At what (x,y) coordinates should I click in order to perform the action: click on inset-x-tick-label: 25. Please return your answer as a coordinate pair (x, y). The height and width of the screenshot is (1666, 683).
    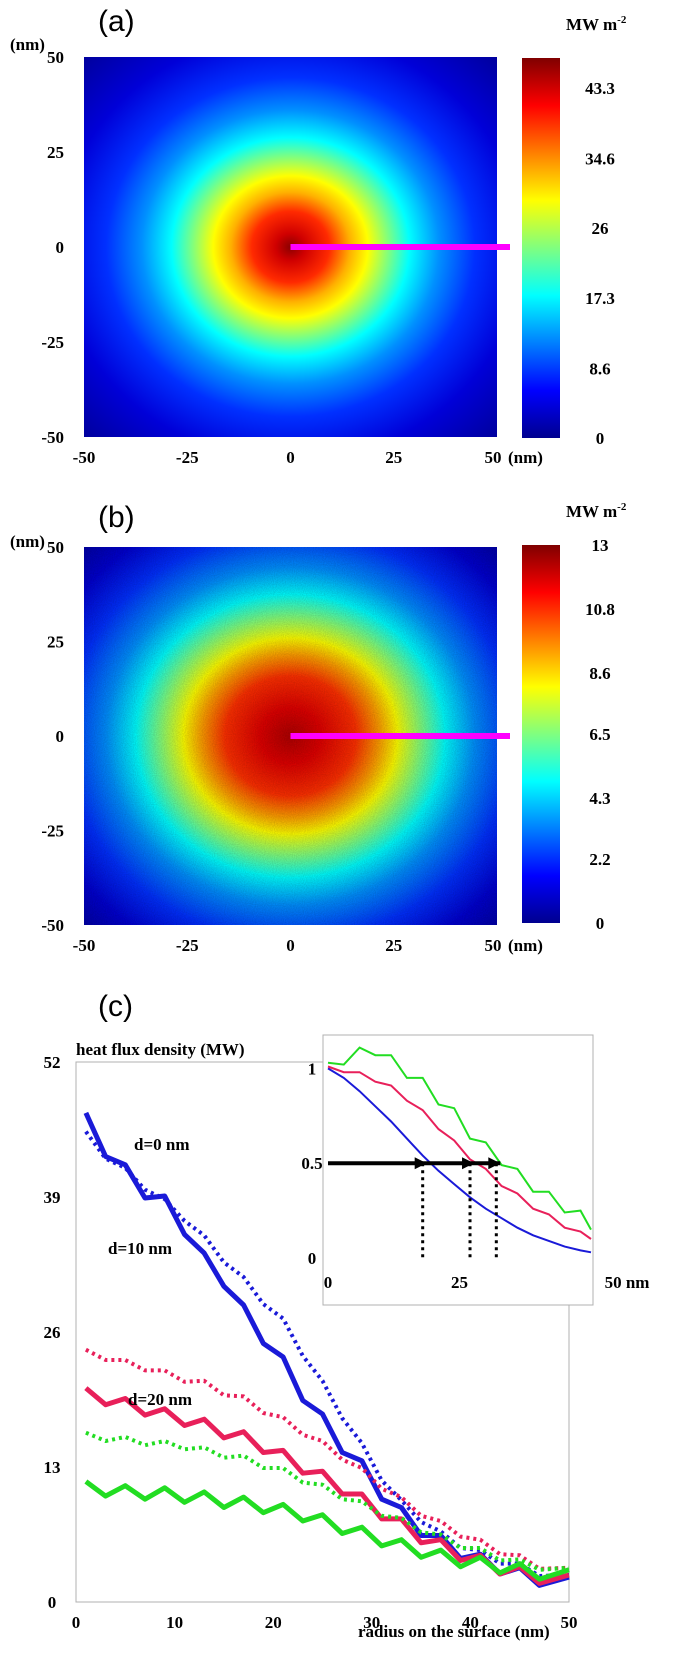
    Looking at the image, I should click on (459, 1282).